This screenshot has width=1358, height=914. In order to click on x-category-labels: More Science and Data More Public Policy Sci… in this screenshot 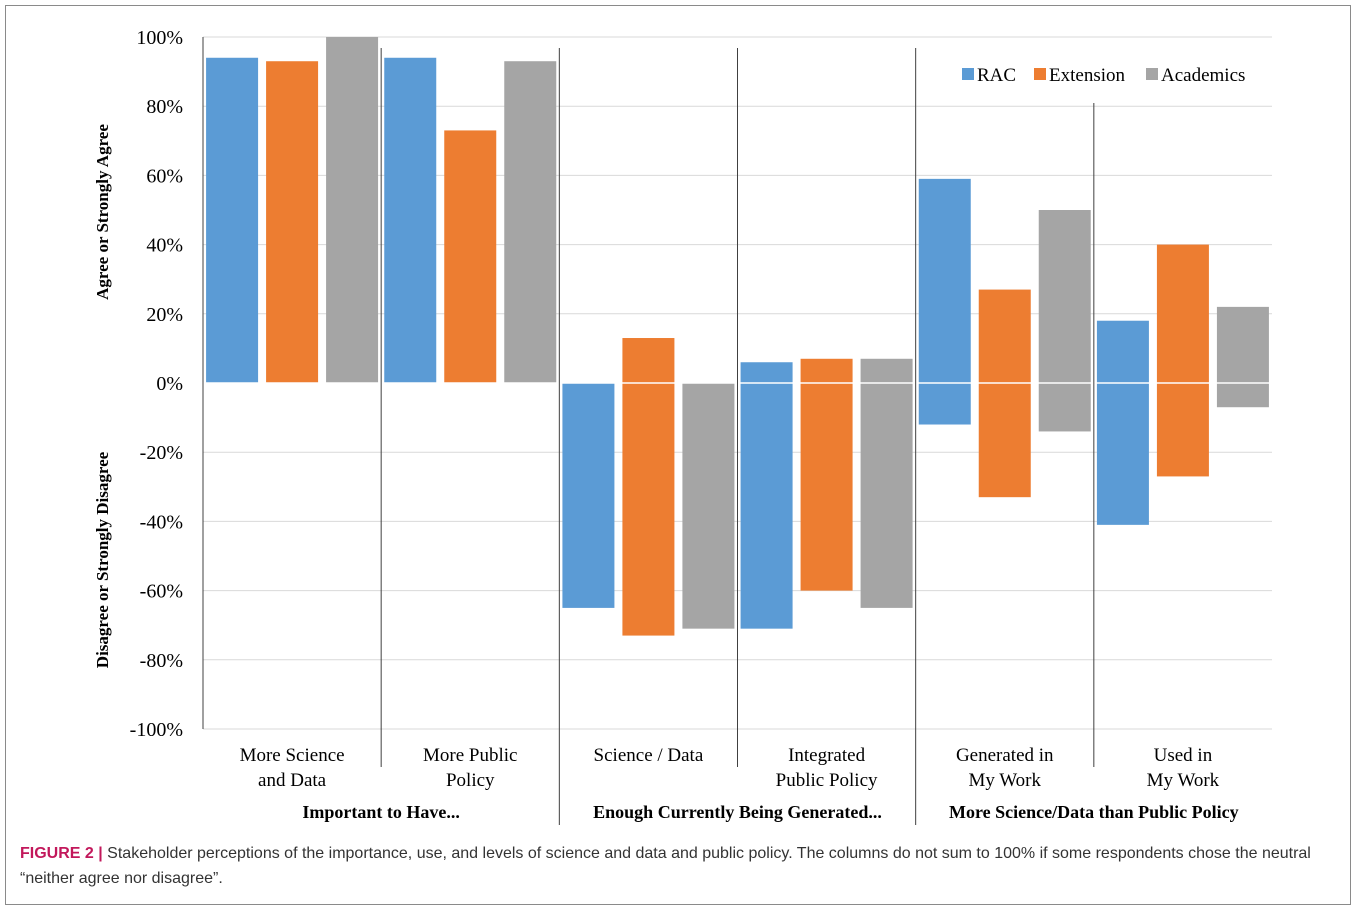, I will do `click(730, 768)`.